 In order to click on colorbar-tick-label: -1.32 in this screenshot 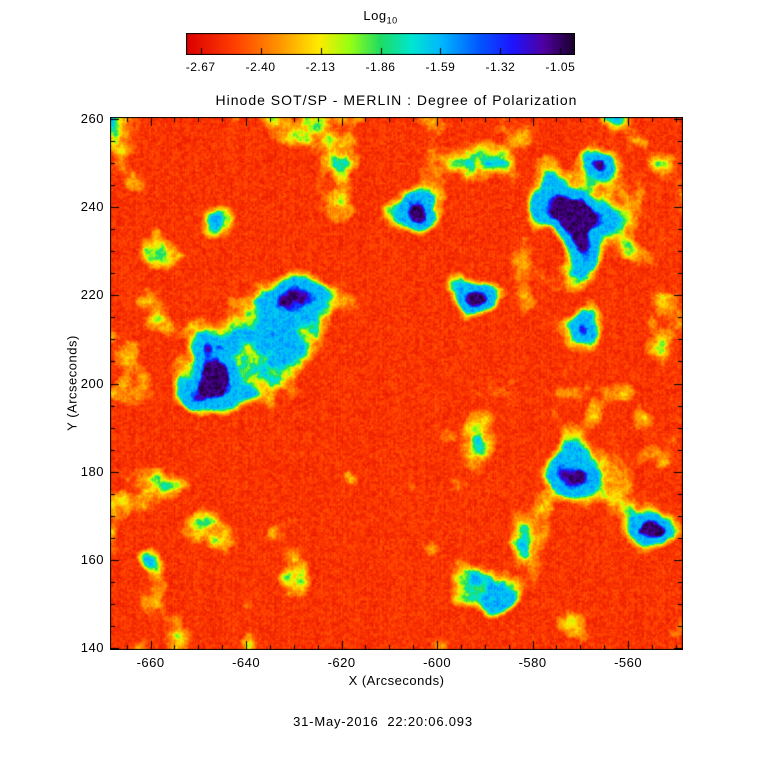, I will do `click(500, 67)`.